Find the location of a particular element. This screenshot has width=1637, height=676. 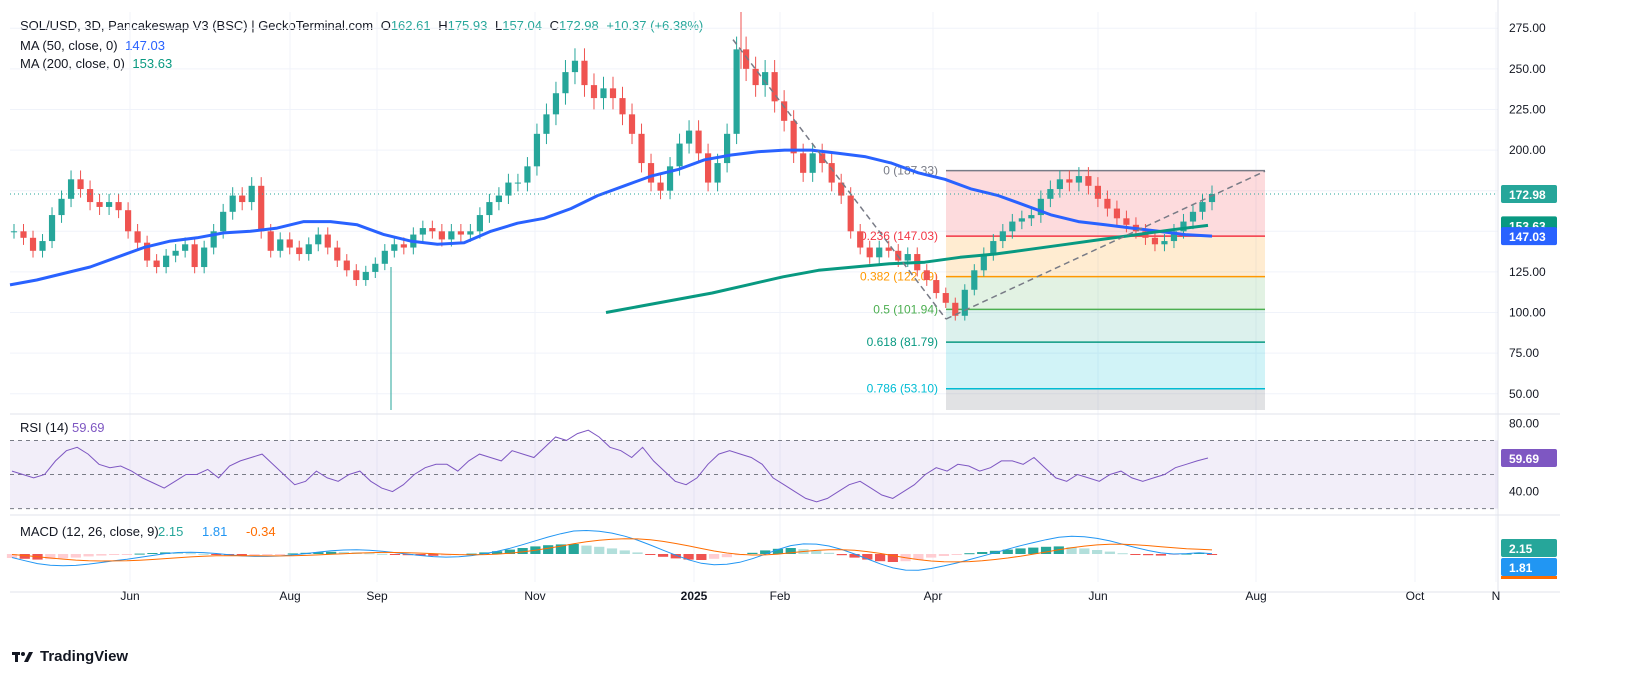

time-axis-tick: Feb is located at coordinates (780, 596).